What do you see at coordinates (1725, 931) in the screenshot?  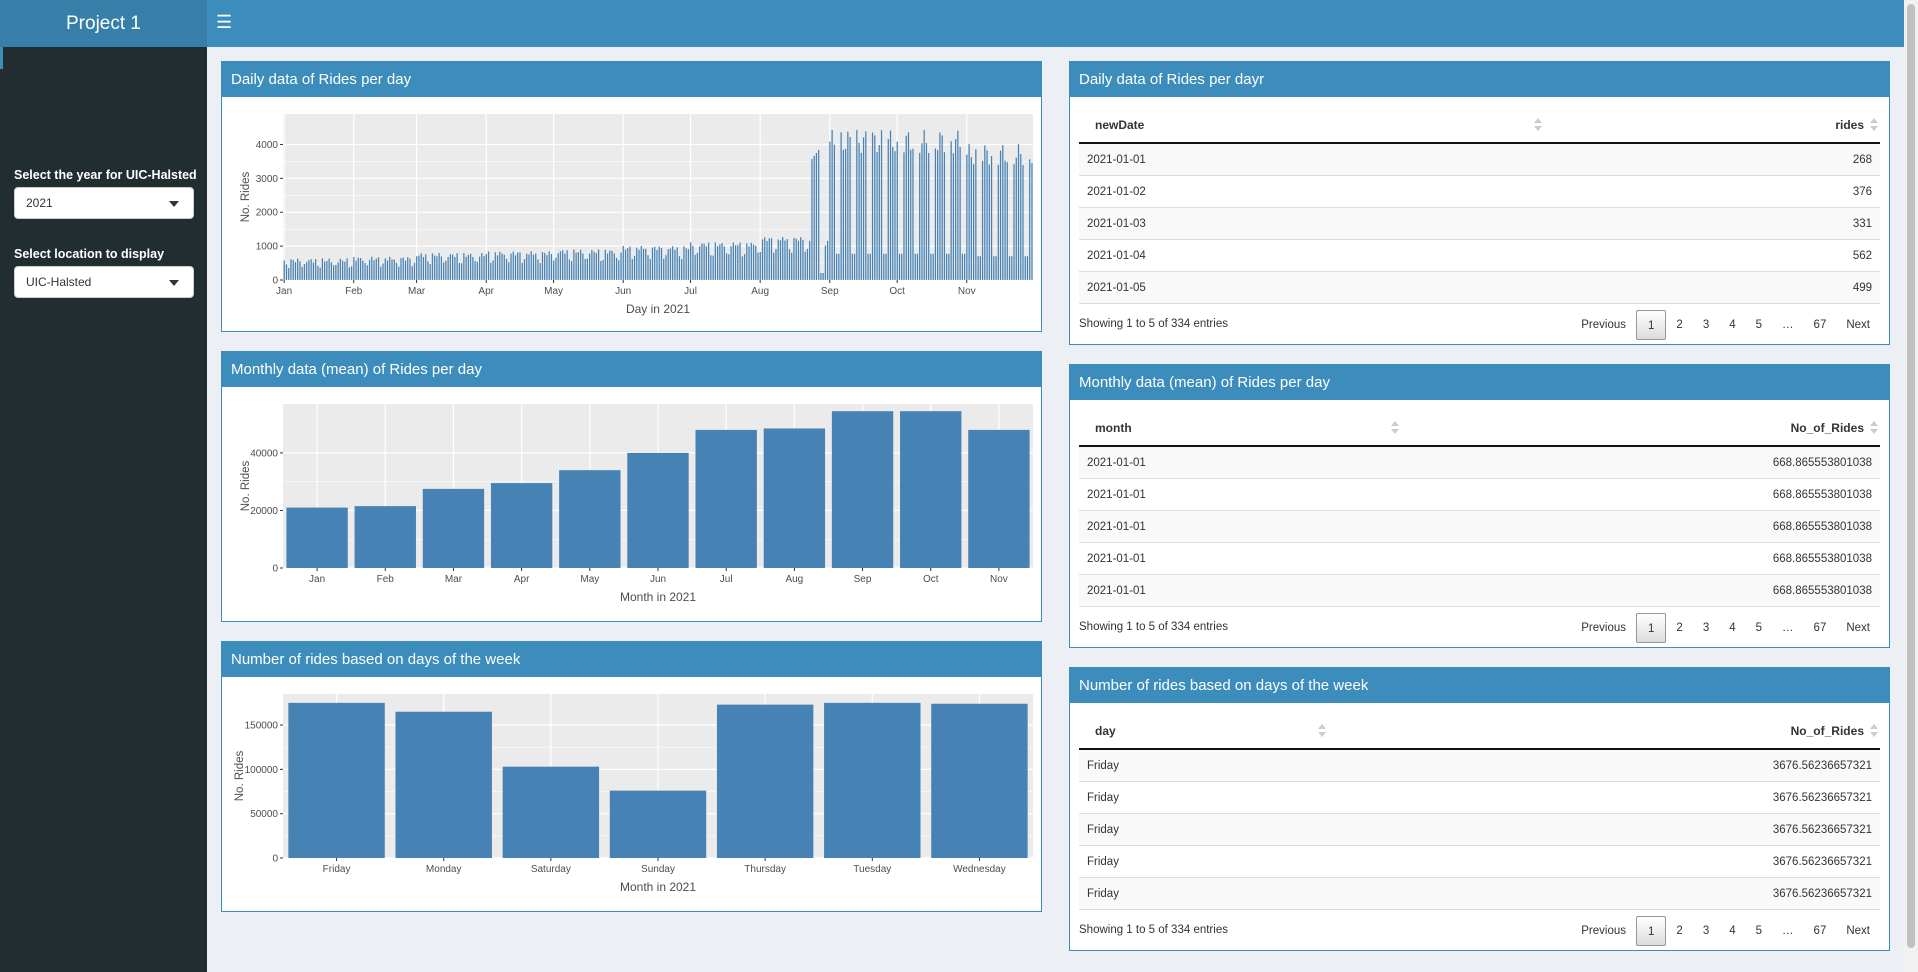 I see `pagination: Previous 1 2 3 4 5 … 67 Next` at bounding box center [1725, 931].